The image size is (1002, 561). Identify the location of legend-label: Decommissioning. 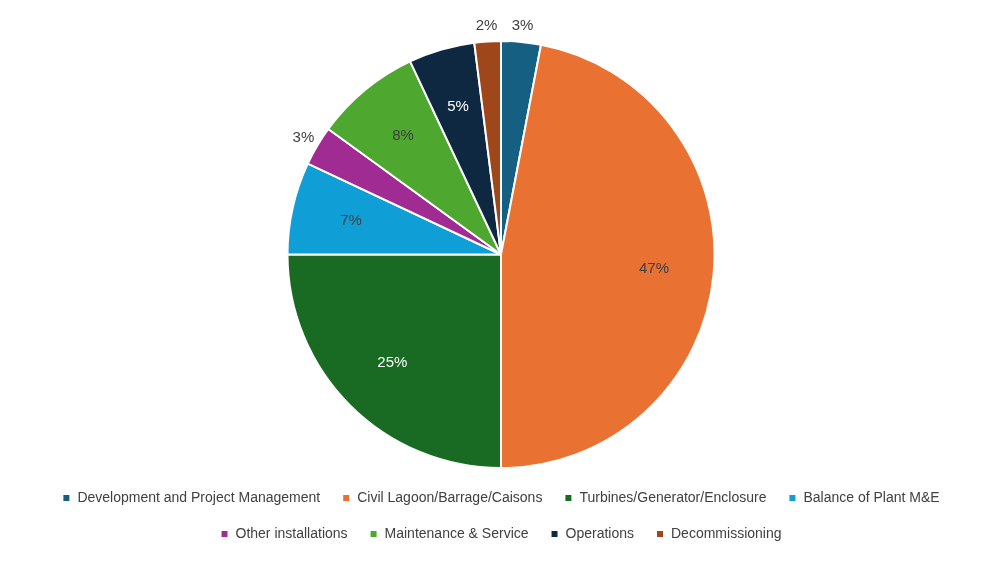
(726, 532).